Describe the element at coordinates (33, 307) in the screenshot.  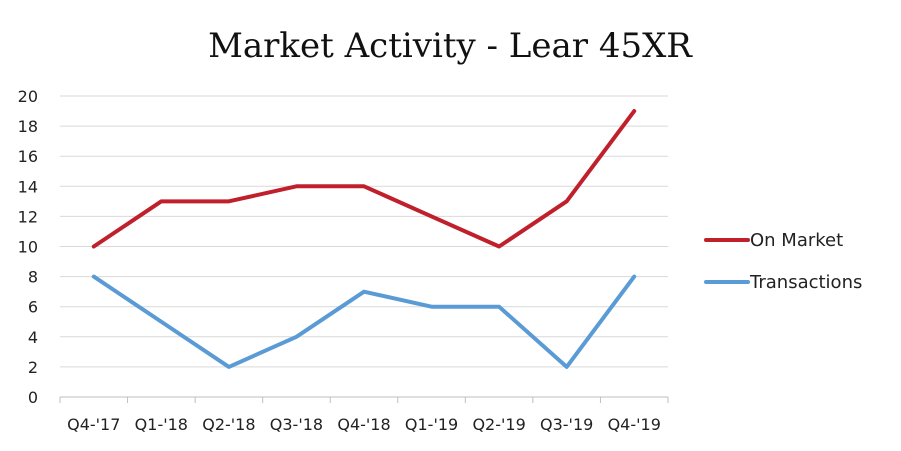
I see `y-tick-label: 6` at that location.